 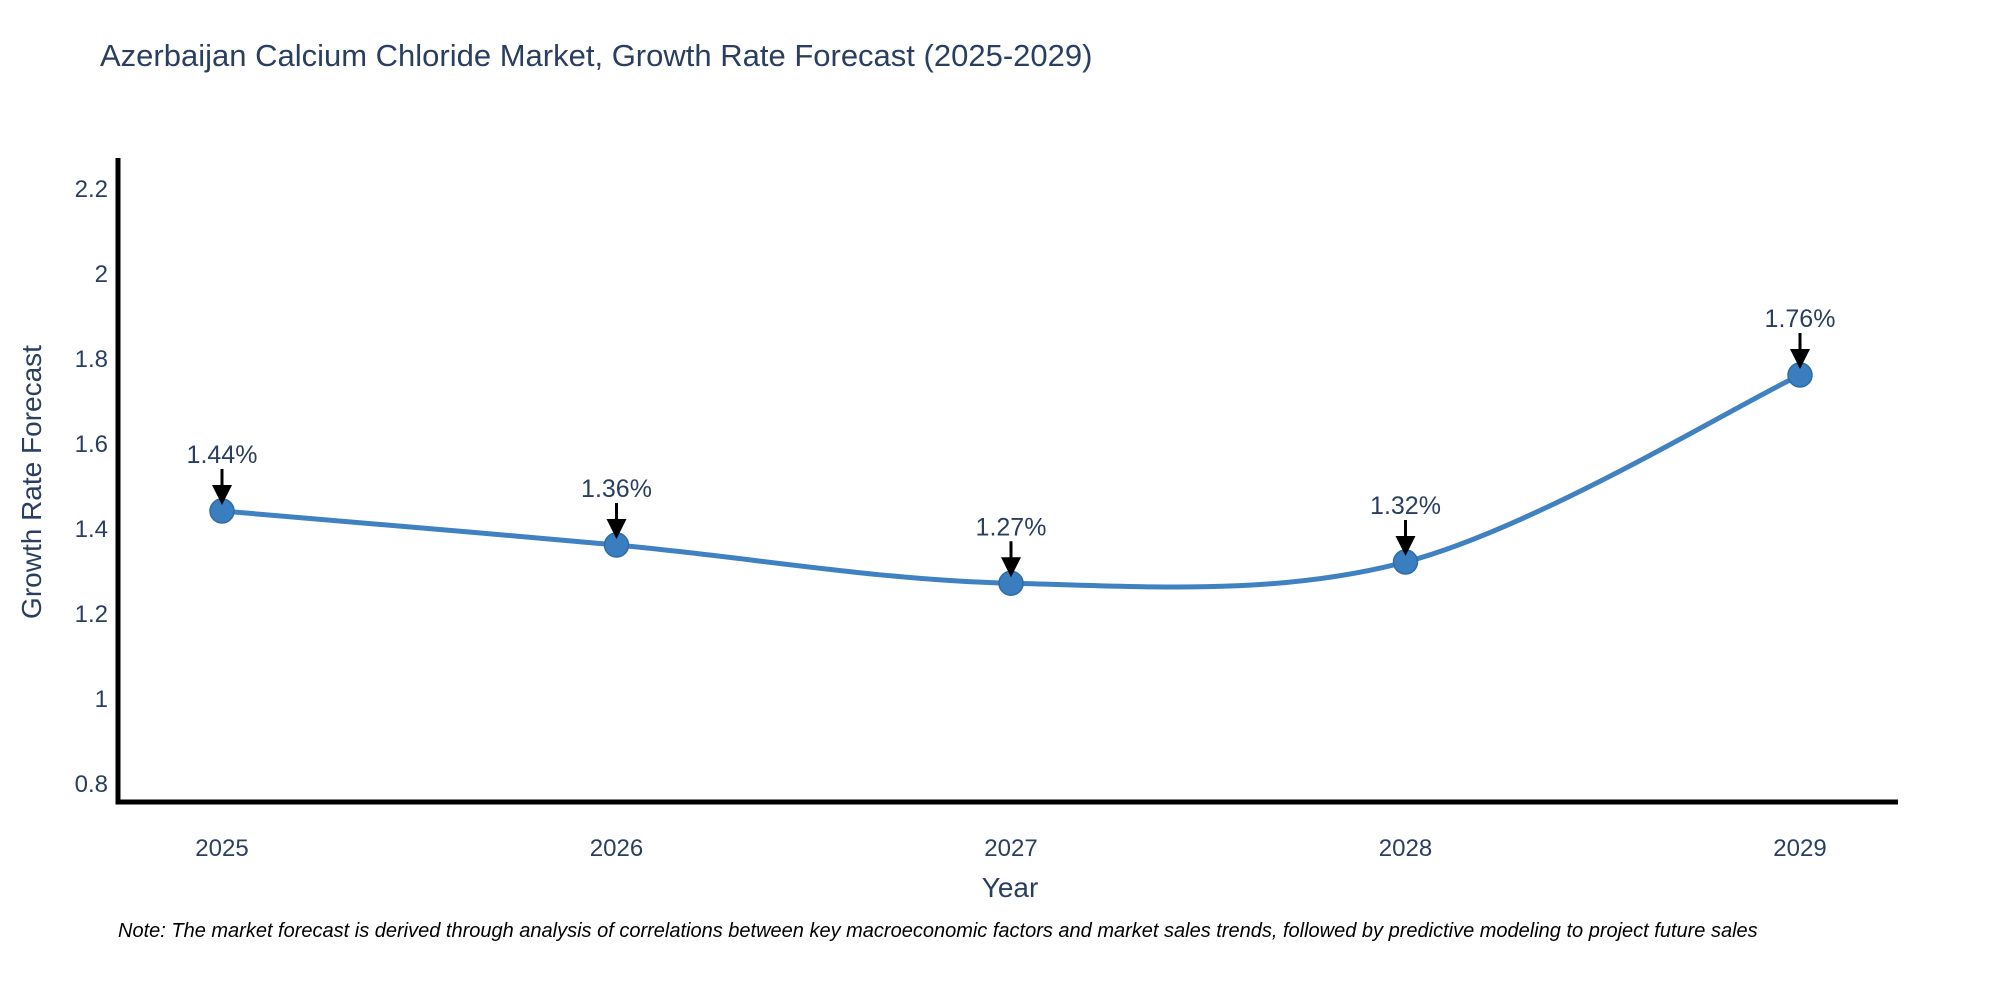 What do you see at coordinates (91, 487) in the screenshot?
I see `y-axis-tick-labels: 0.8 1 1.2 1.4 1.6 1.8 2 2.2` at bounding box center [91, 487].